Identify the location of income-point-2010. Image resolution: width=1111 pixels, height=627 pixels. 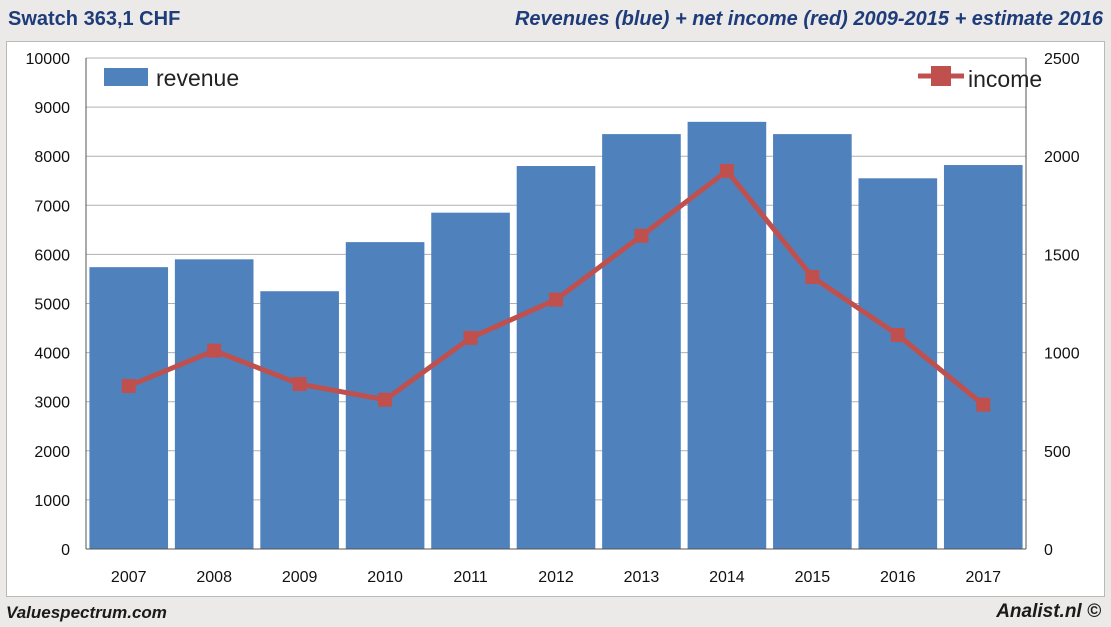
(385, 399).